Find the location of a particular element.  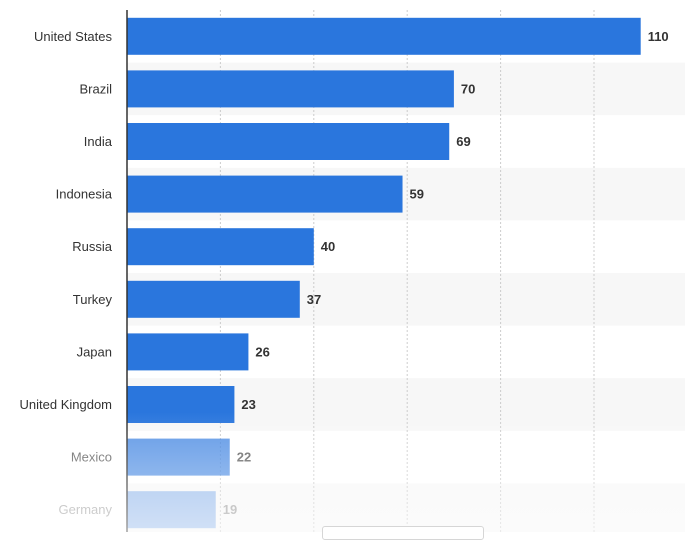

value-label: 69 is located at coordinates (463, 141).